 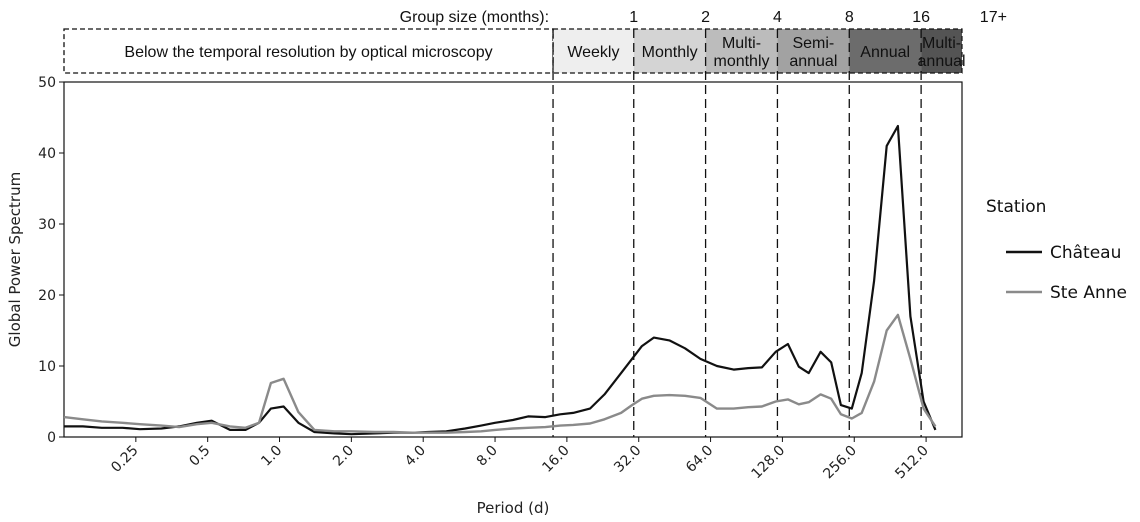 What do you see at coordinates (849, 17) in the screenshot?
I see `group-size-label: 8` at bounding box center [849, 17].